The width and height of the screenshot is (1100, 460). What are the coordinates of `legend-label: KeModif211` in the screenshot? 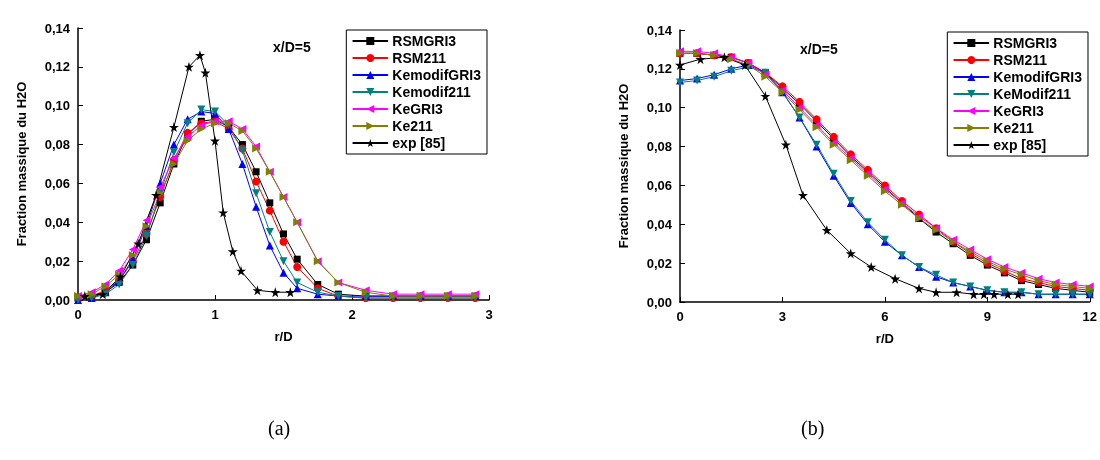 It's located at (1032, 94).